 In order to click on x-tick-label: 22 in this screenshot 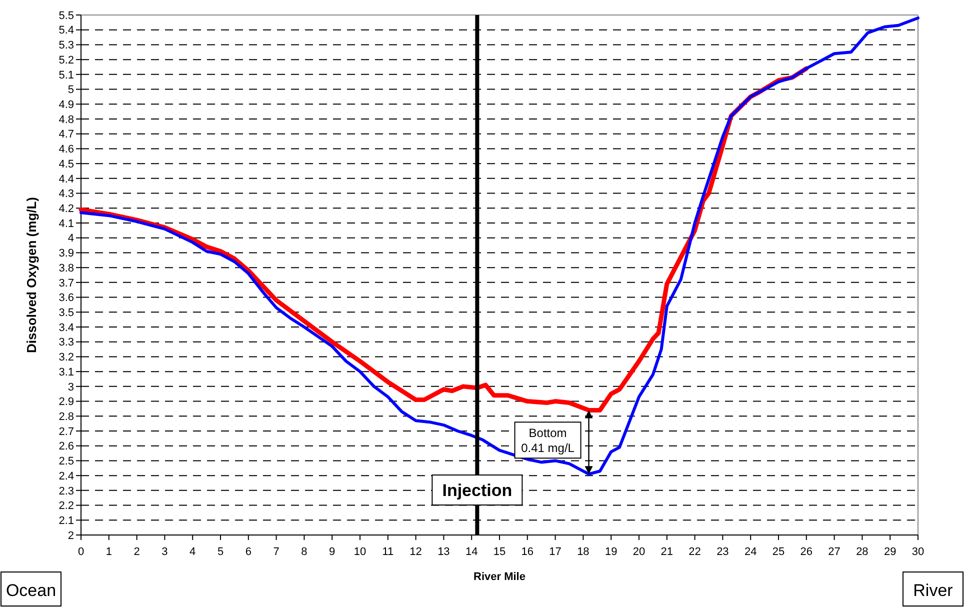, I will do `click(694, 552)`.